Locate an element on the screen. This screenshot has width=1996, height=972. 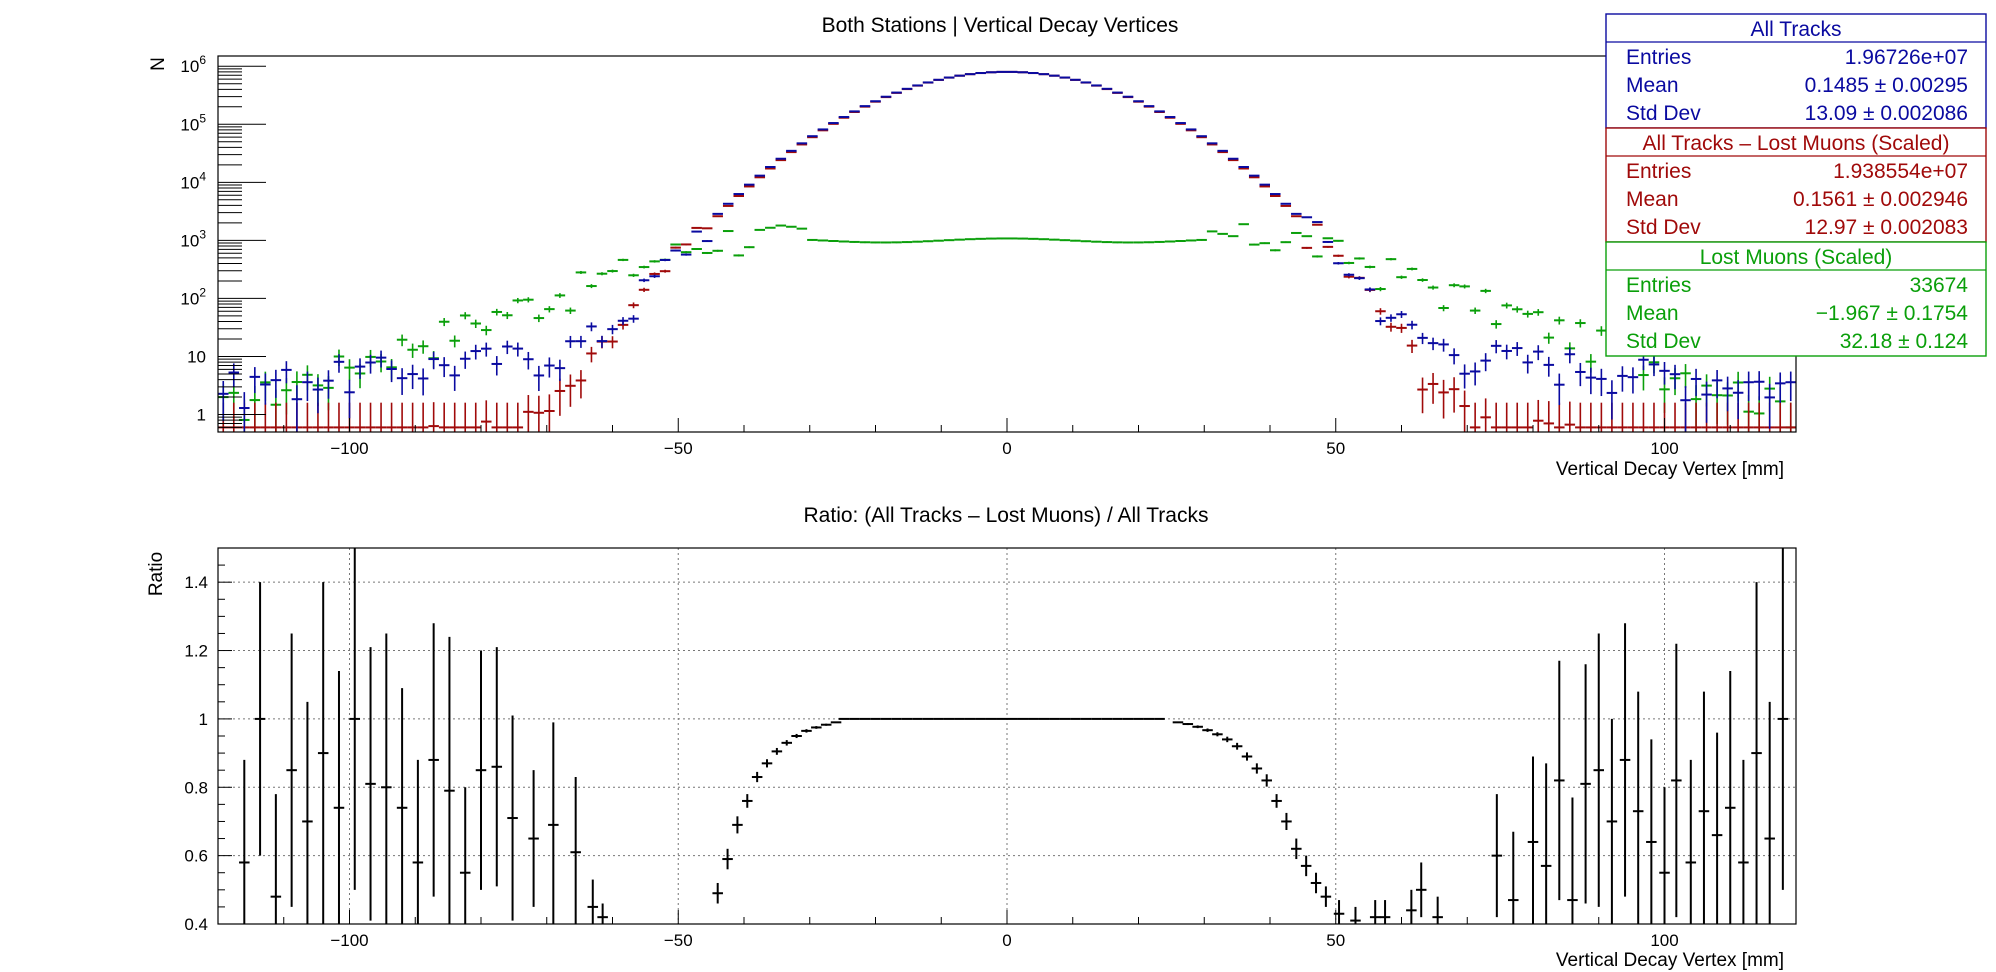
y-tick-label: 0.6 is located at coordinates (196, 856).